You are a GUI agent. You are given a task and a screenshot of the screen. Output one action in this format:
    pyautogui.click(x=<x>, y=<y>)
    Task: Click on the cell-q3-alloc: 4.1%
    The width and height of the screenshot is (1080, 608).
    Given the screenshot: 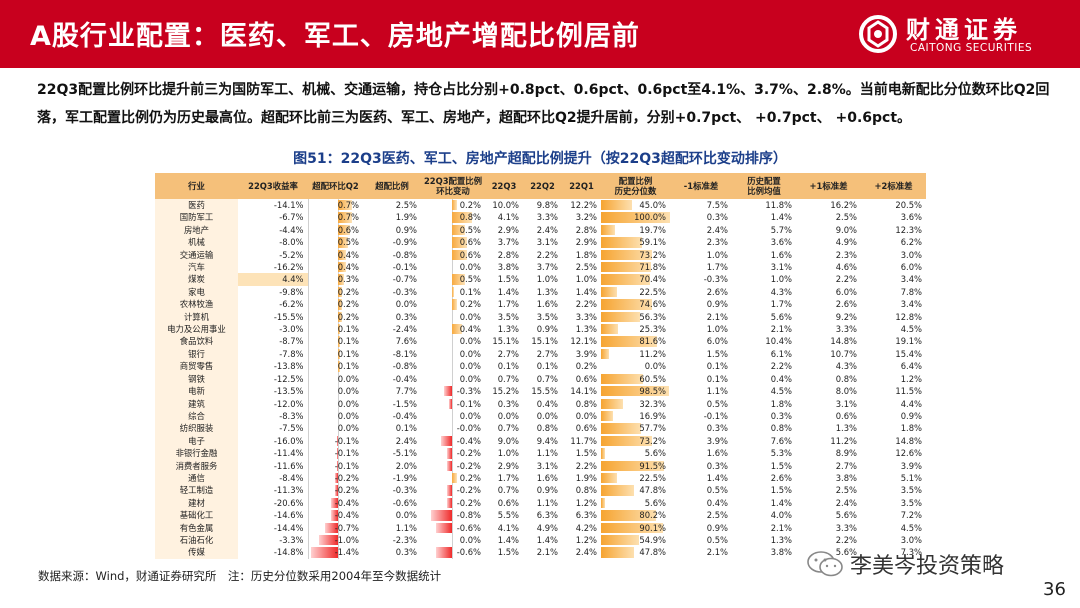 What is the action you would take?
    pyautogui.click(x=508, y=217)
    